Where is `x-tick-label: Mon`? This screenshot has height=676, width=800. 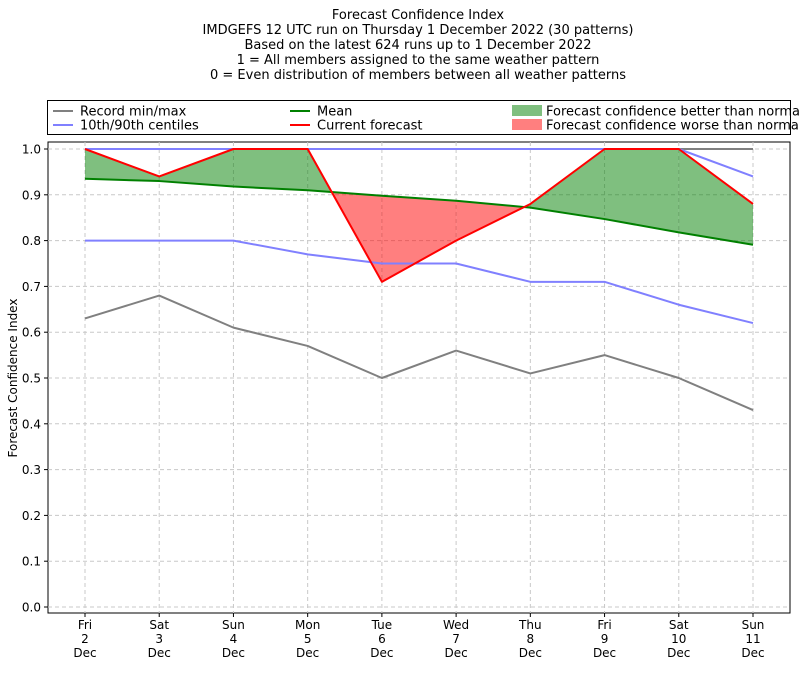
x-tick-label: Mon is located at coordinates (307, 625).